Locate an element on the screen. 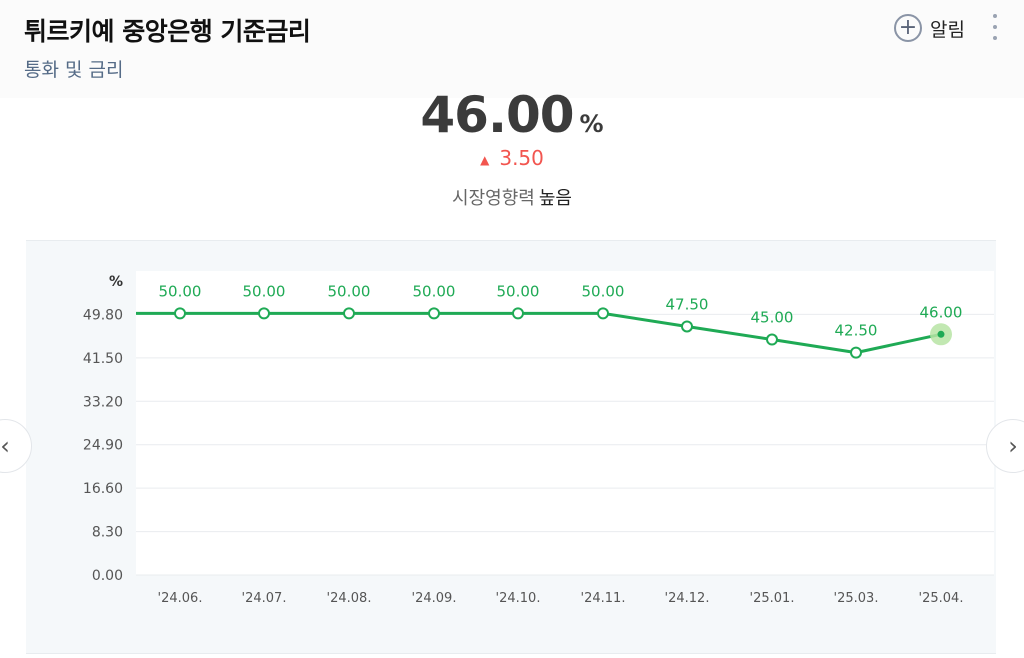 The width and height of the screenshot is (1024, 658). y-tick-label: 41.50 is located at coordinates (103, 359).